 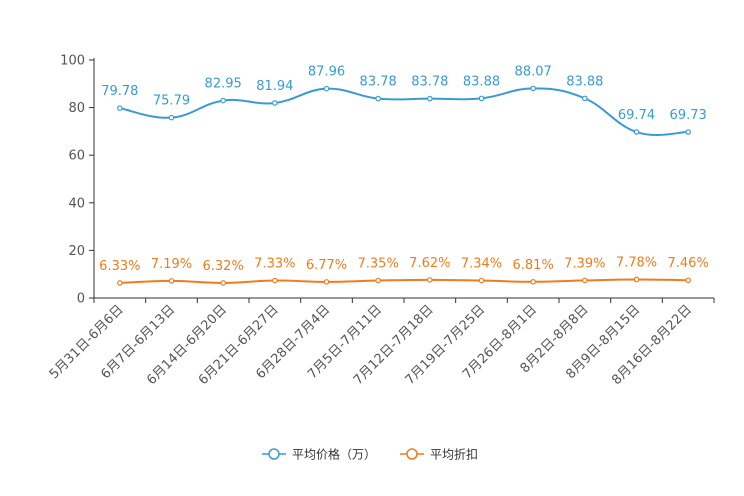 I want to click on data-label: 7.62%, so click(x=429, y=263).